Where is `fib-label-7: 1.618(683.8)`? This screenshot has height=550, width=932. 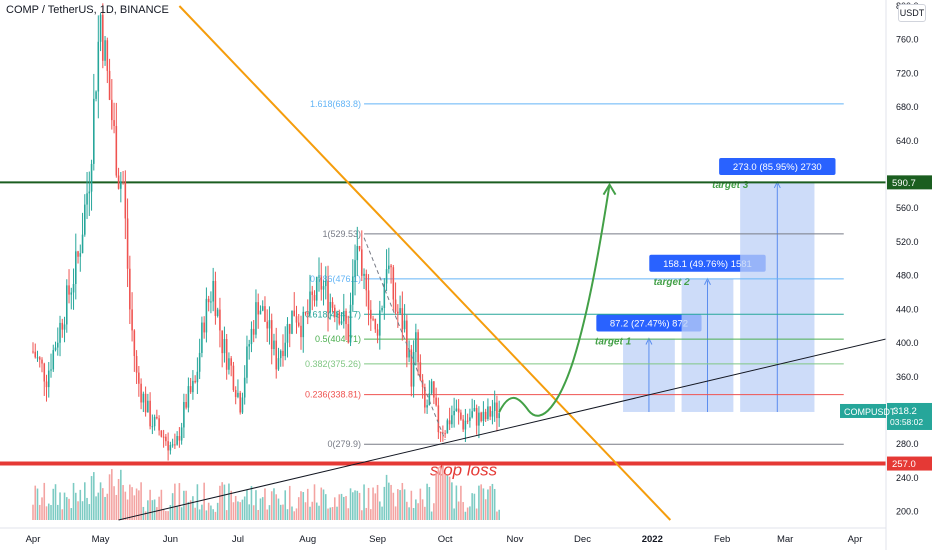
fib-label-7: 1.618(683.8) is located at coordinates (335, 104).